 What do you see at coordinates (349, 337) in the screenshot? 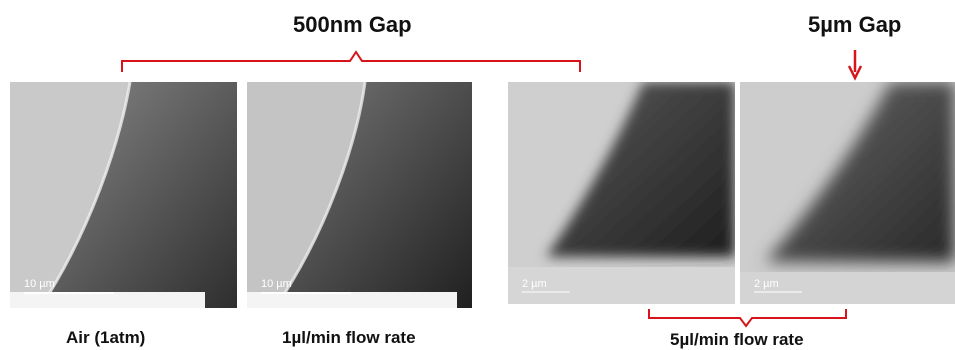
I see `caption-1ul-flow: 1µl/min flow rate` at bounding box center [349, 337].